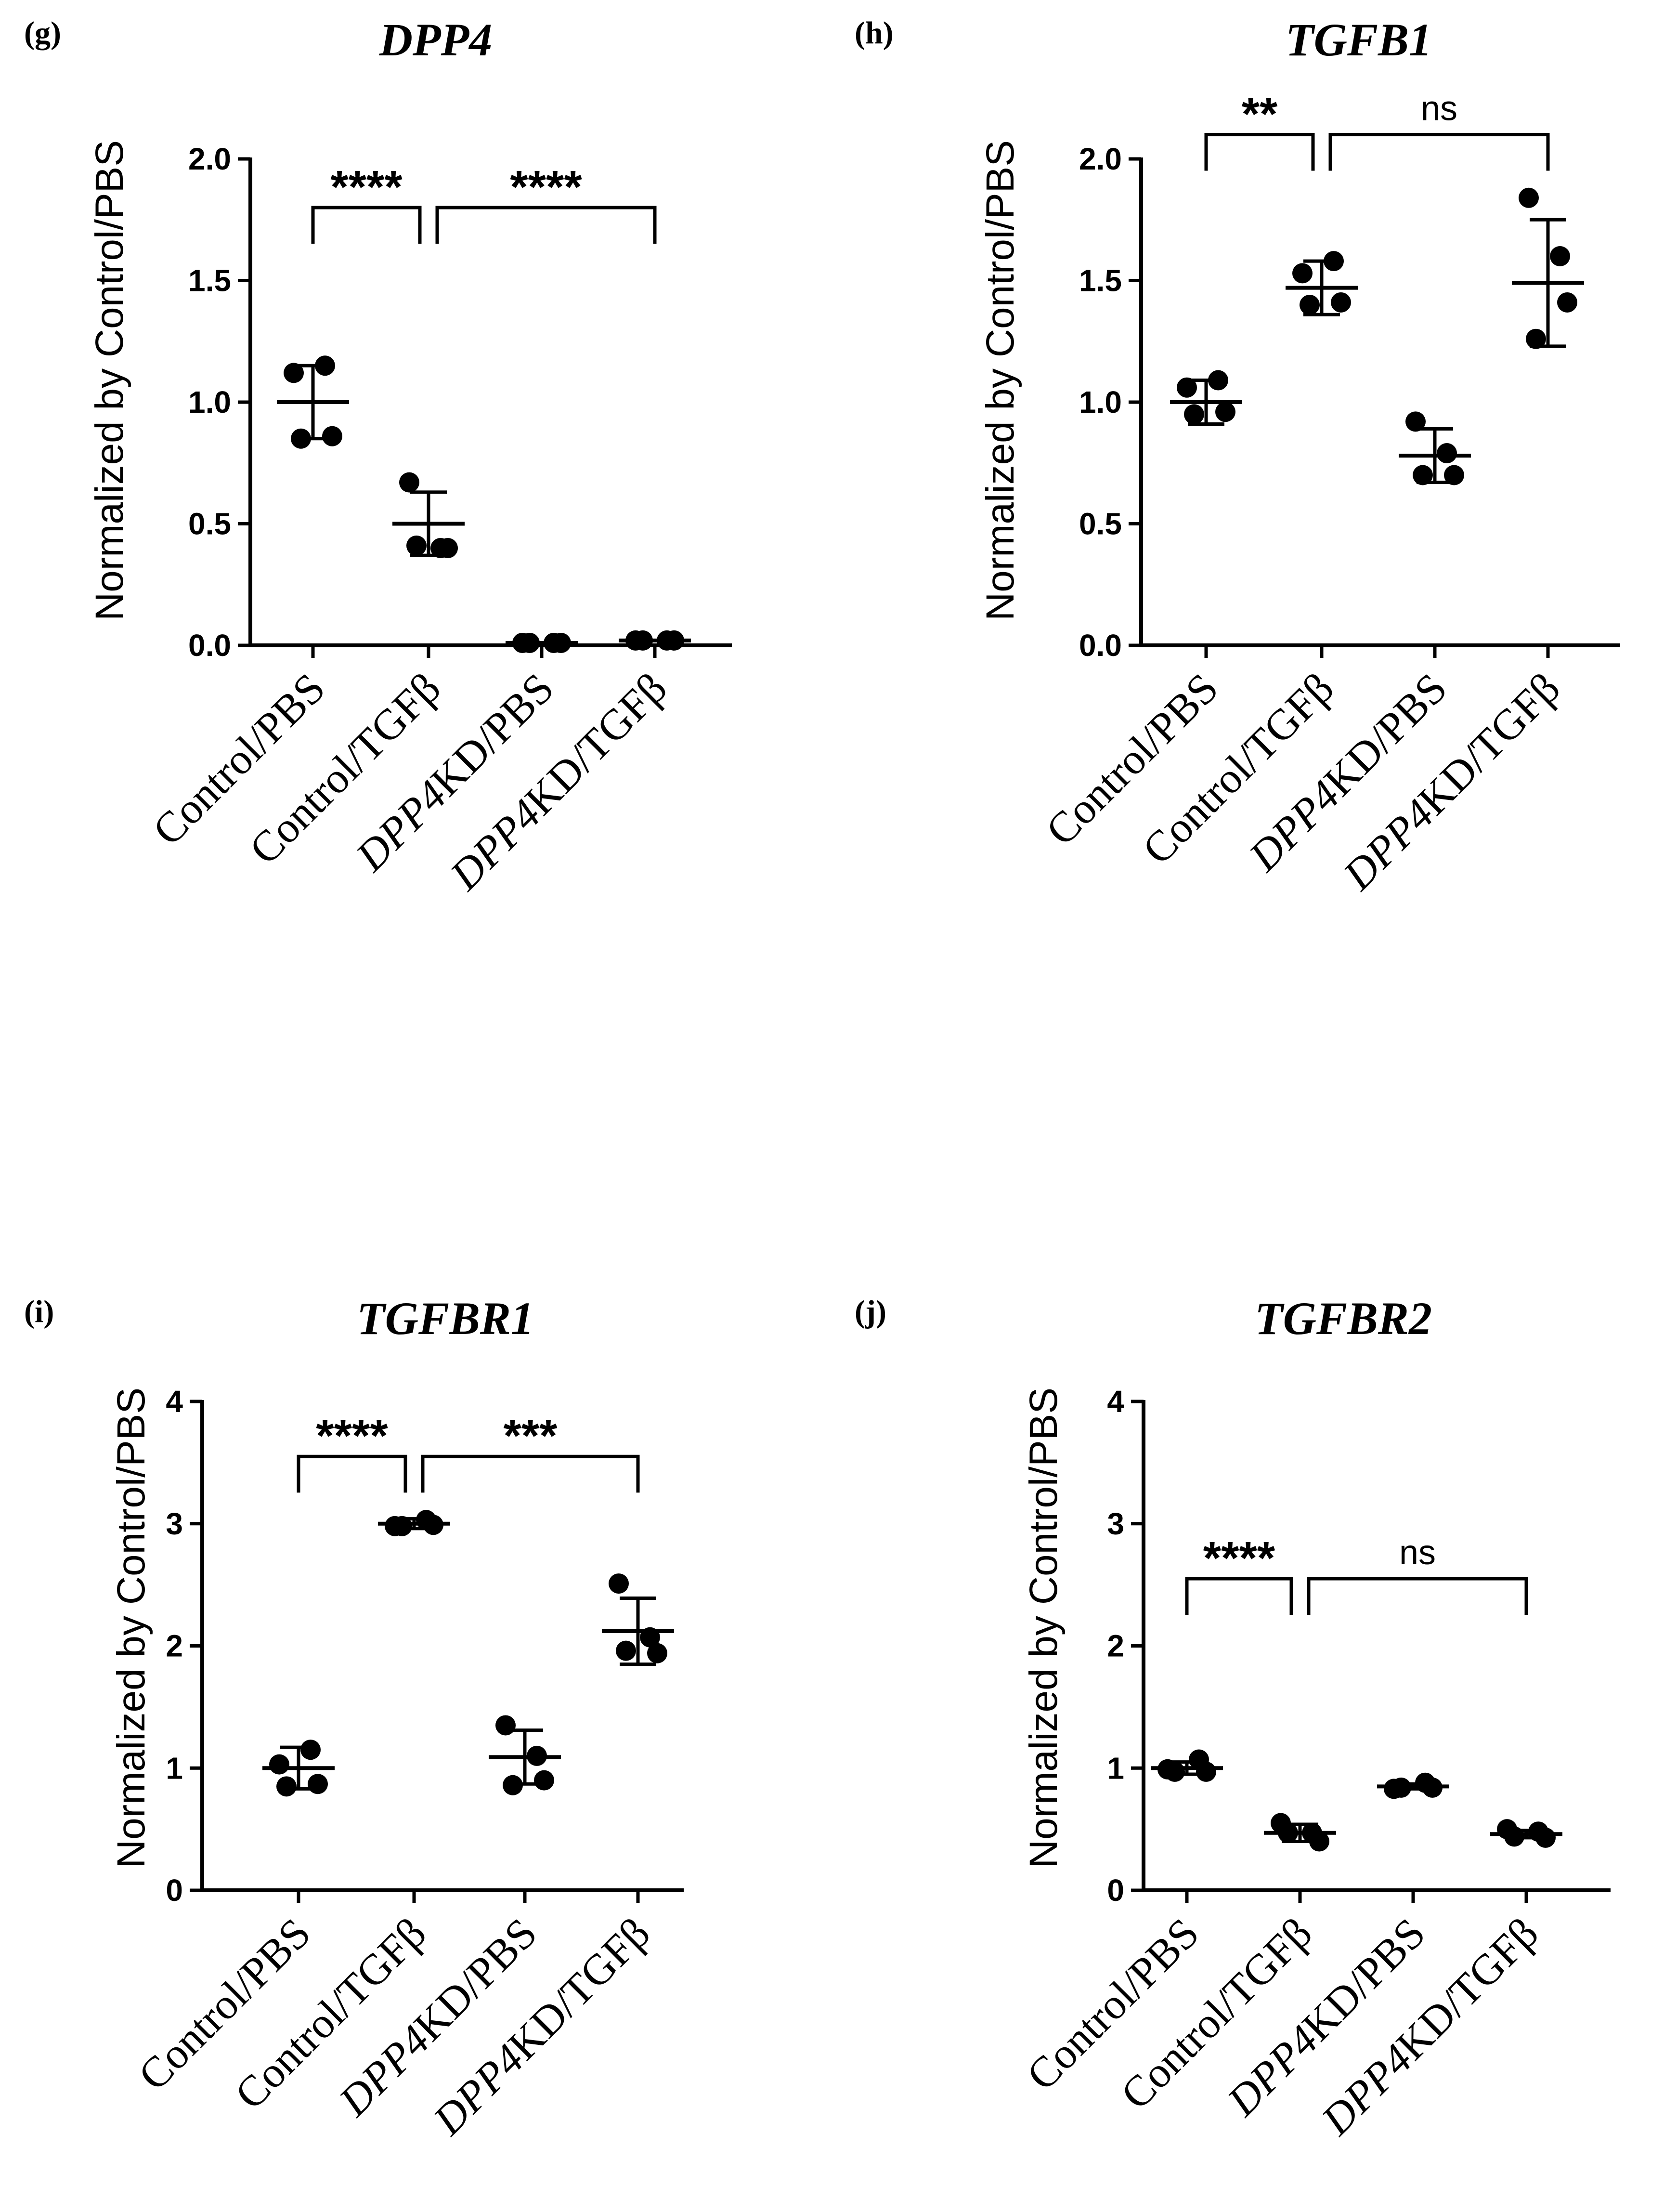 This screenshot has height=2212, width=1664. I want to click on significance-label: **, so click(1260, 115).